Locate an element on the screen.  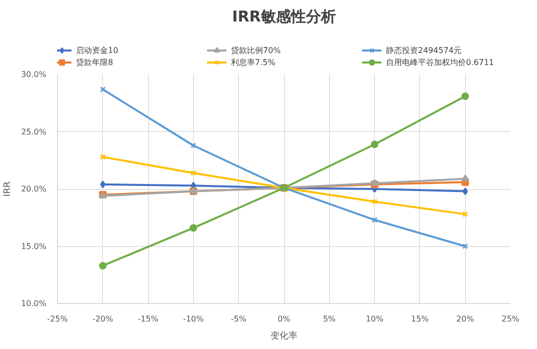
y-tick-label: 25.0% is located at coordinates (34, 131).